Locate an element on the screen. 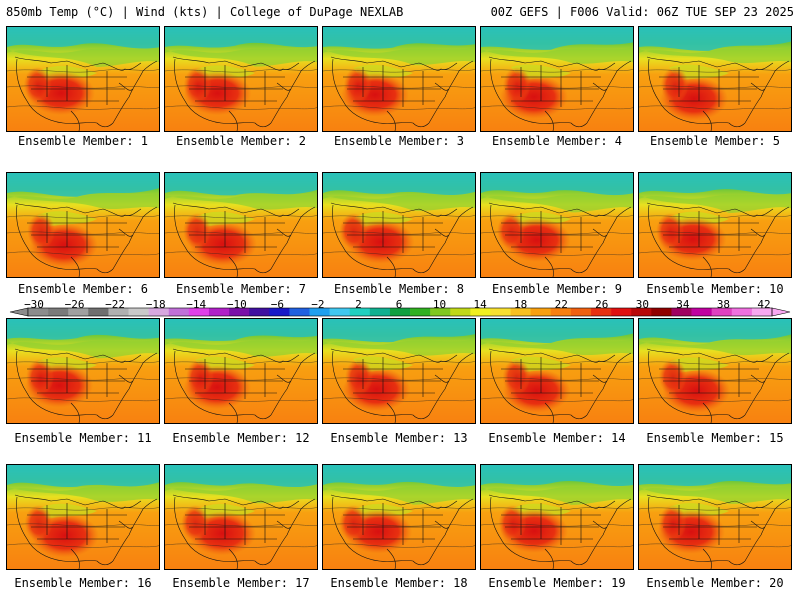 This screenshot has width=800, height=600. colorbar-tick-label: −22 is located at coordinates (115, 304).